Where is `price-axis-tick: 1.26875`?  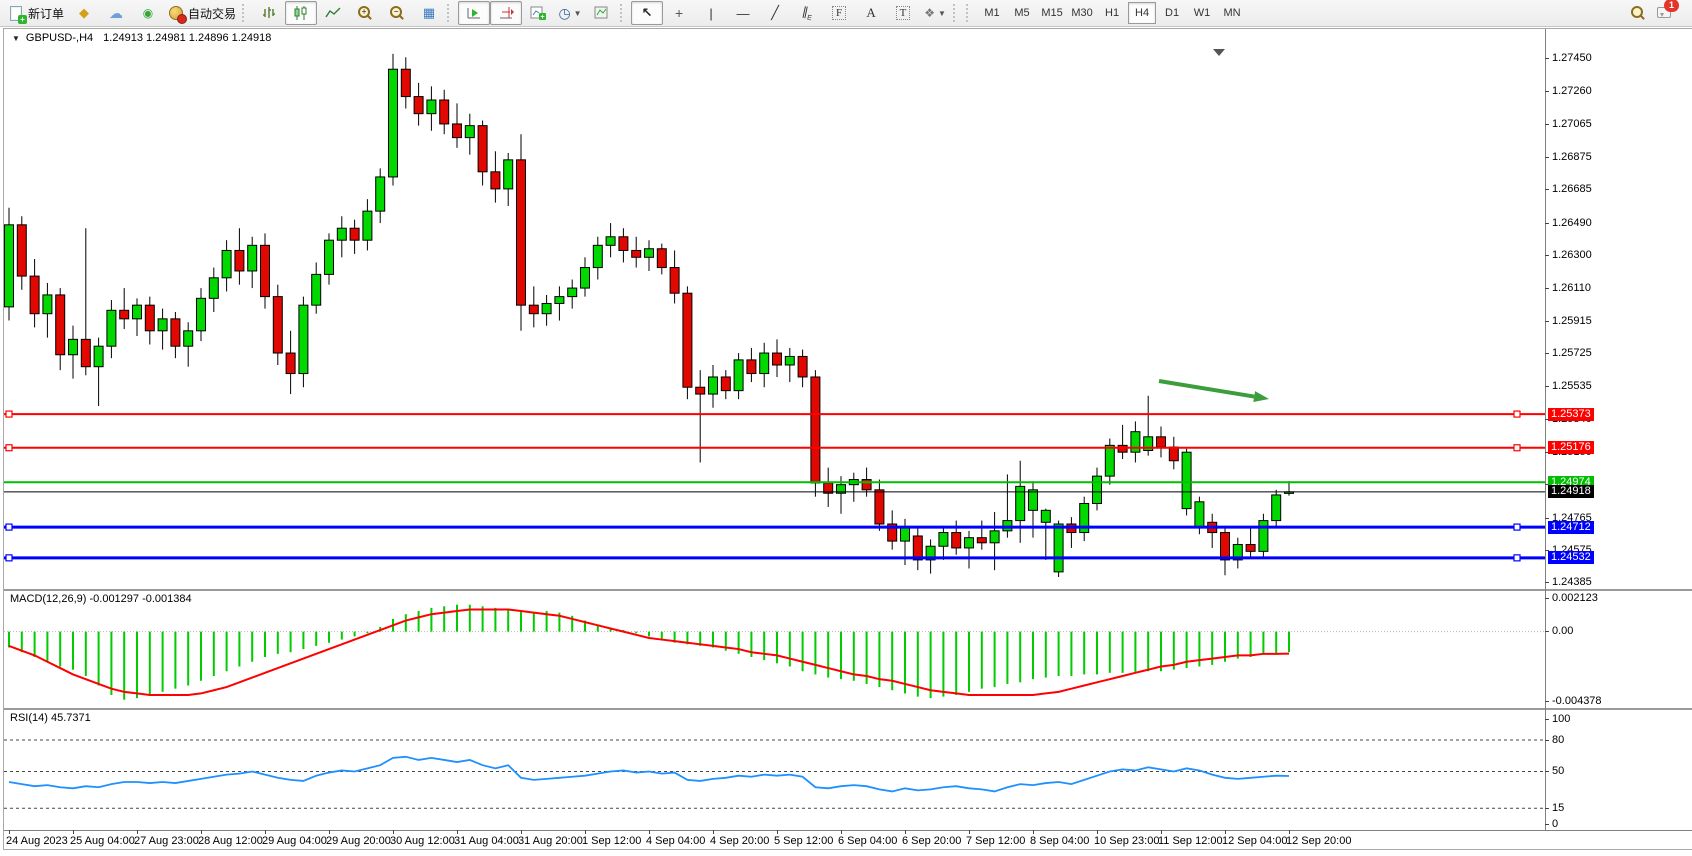
price-axis-tick: 1.26875 is located at coordinates (1572, 156).